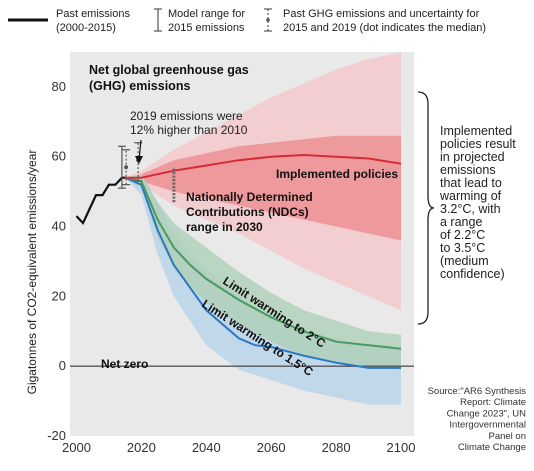 This screenshot has height=471, width=534. Describe the element at coordinates (263, 188) in the screenshot. I see `implemented-inner-band` at that location.